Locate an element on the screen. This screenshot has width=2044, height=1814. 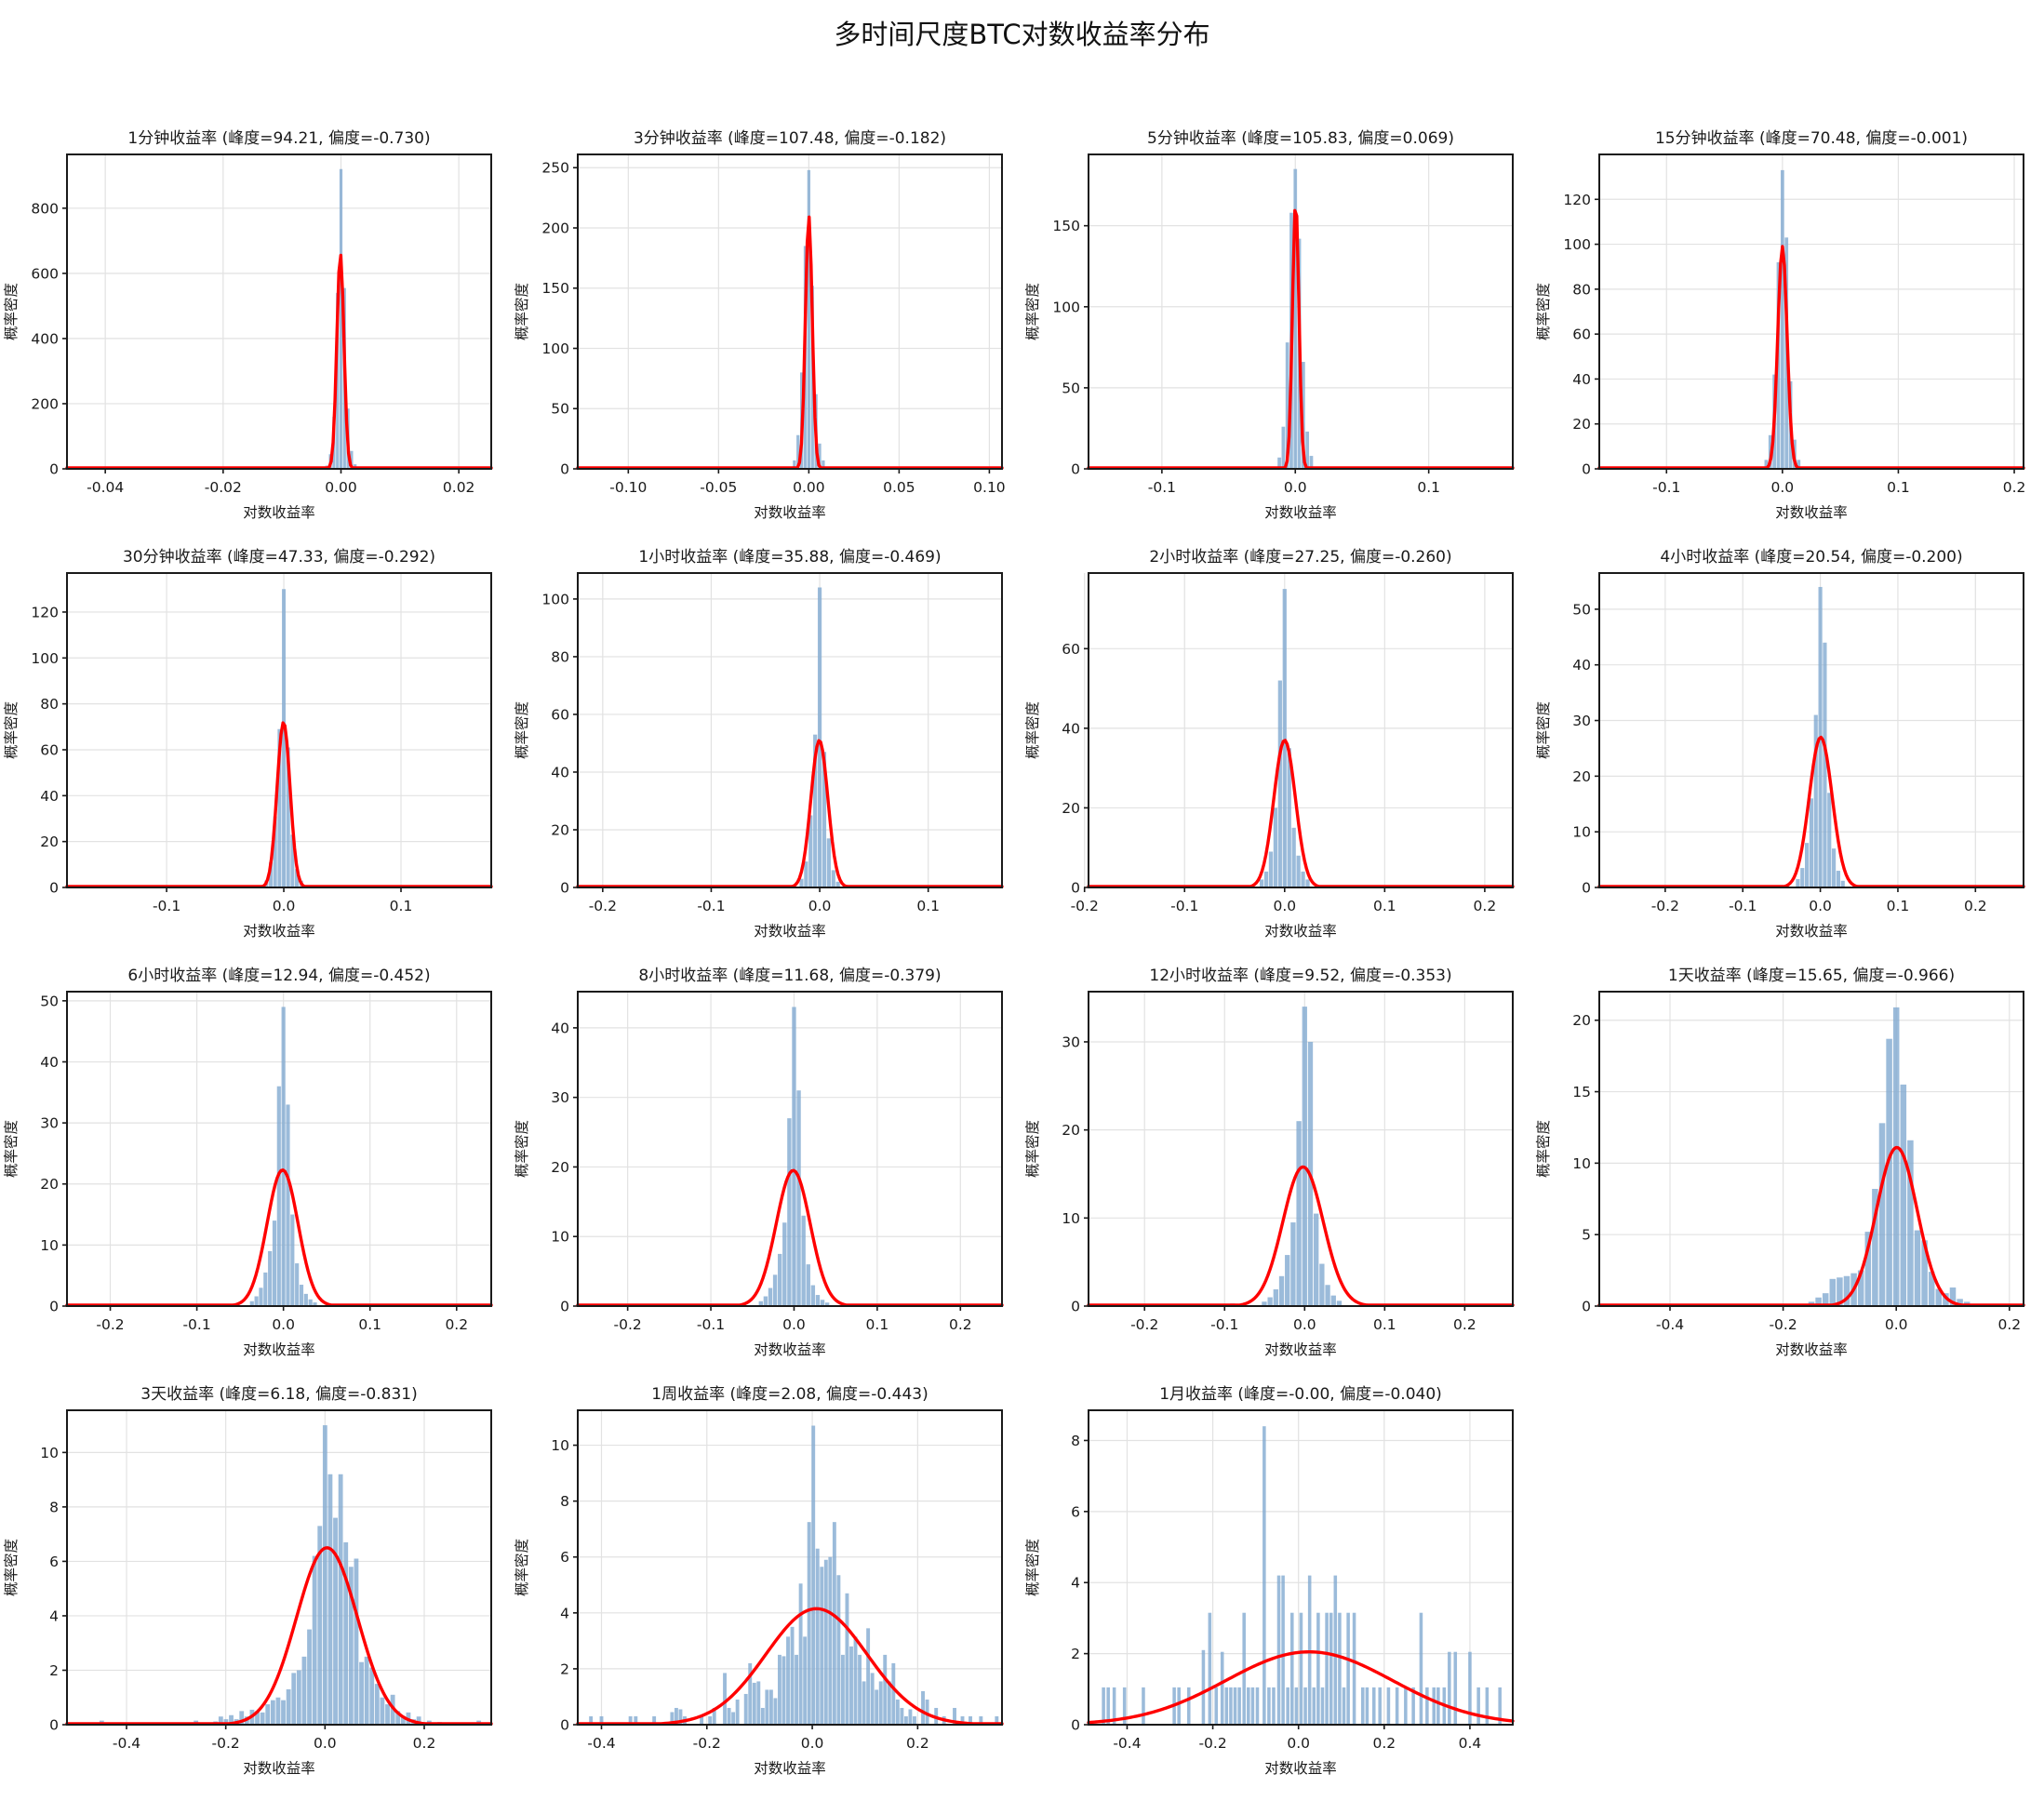
svg-text: 0.02 is located at coordinates (459, 488).